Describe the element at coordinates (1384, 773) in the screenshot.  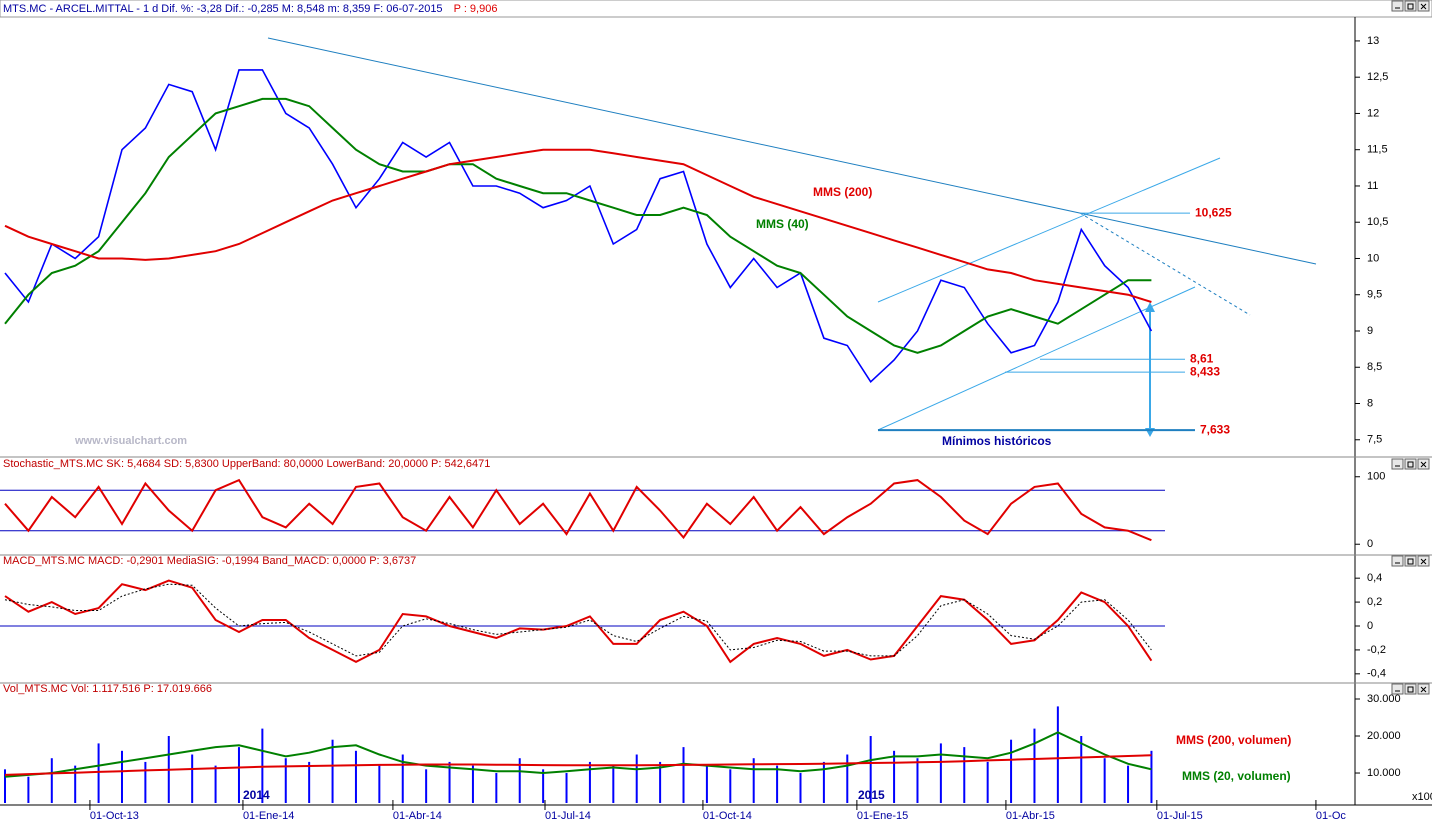
I see `y-tick-label: 10.000` at that location.